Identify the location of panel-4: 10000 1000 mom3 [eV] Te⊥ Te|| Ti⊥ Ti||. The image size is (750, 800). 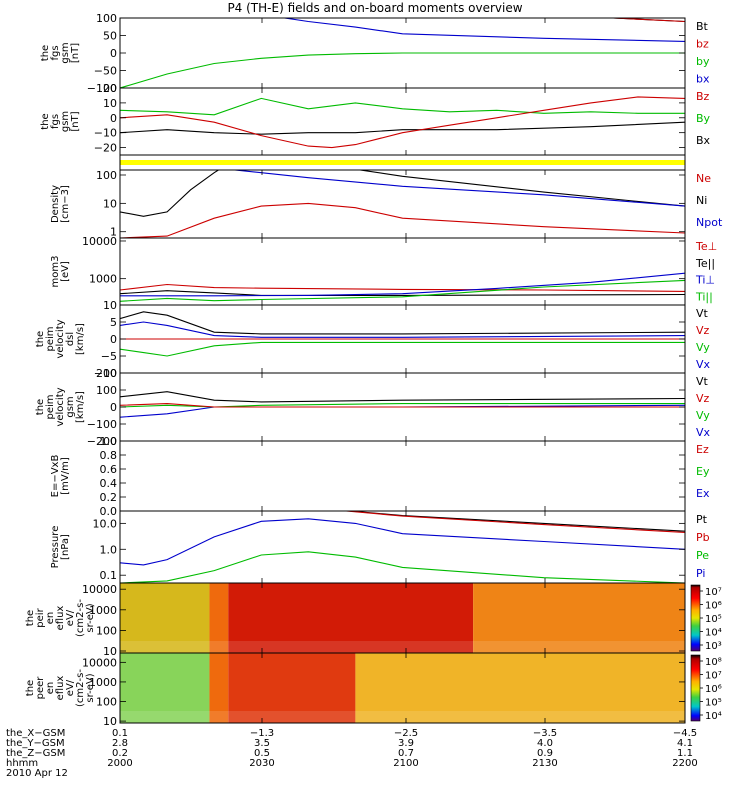
(383, 270).